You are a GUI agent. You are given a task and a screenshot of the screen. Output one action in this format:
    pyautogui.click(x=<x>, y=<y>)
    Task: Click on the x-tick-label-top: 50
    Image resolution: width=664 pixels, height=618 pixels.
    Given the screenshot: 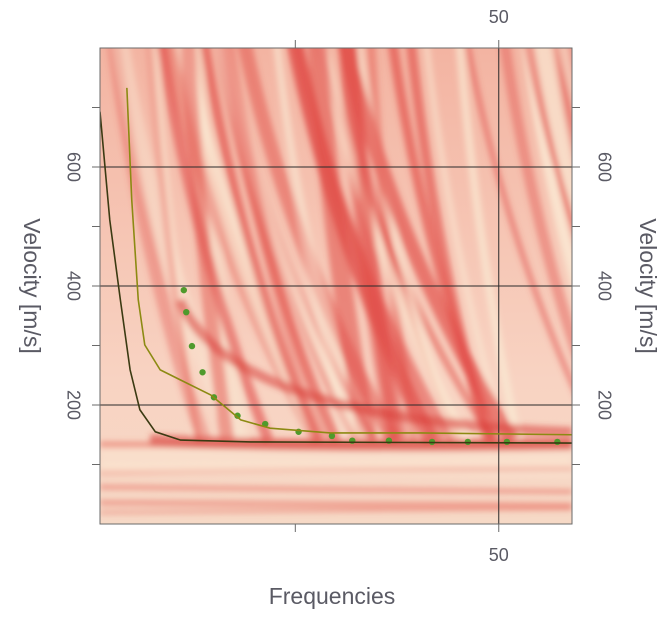 What is the action you would take?
    pyautogui.click(x=499, y=17)
    